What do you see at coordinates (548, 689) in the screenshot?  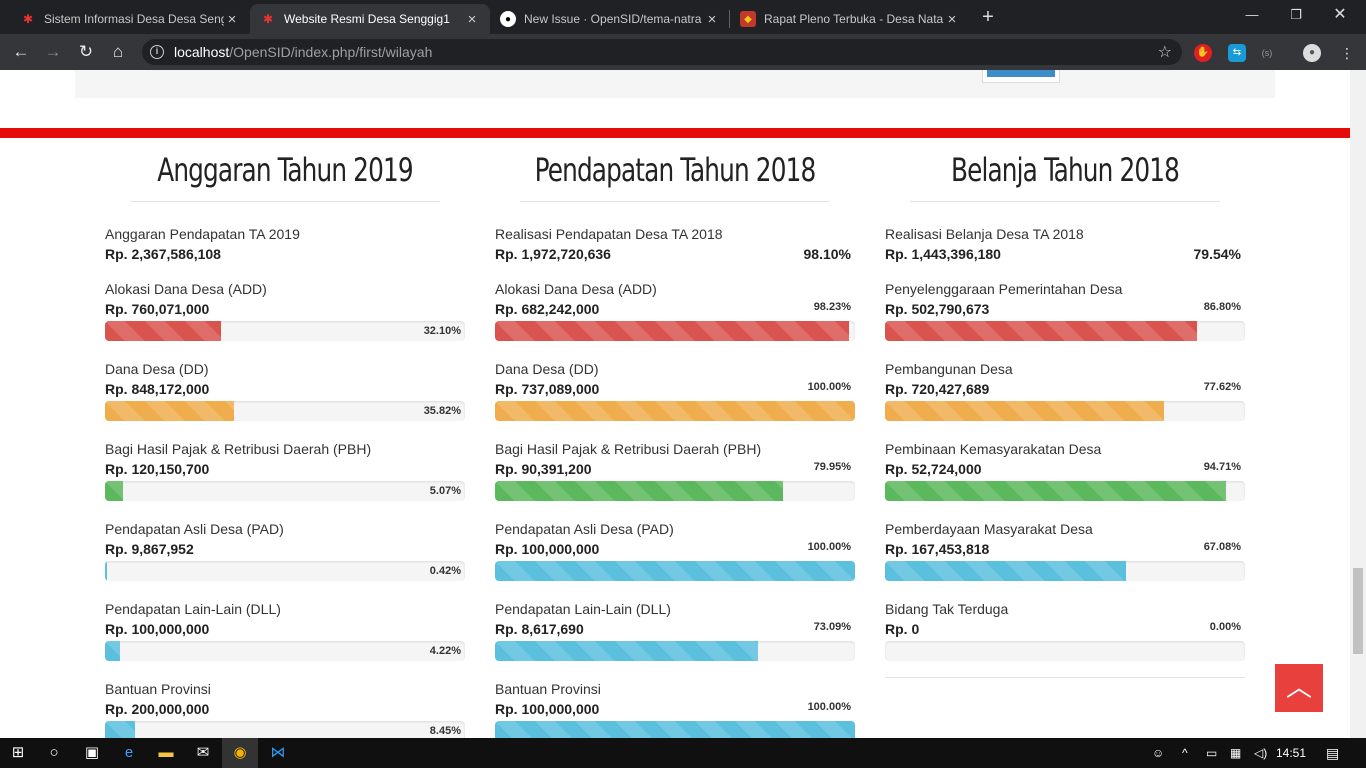 I see `item-label: Bantuan Provinsi` at bounding box center [548, 689].